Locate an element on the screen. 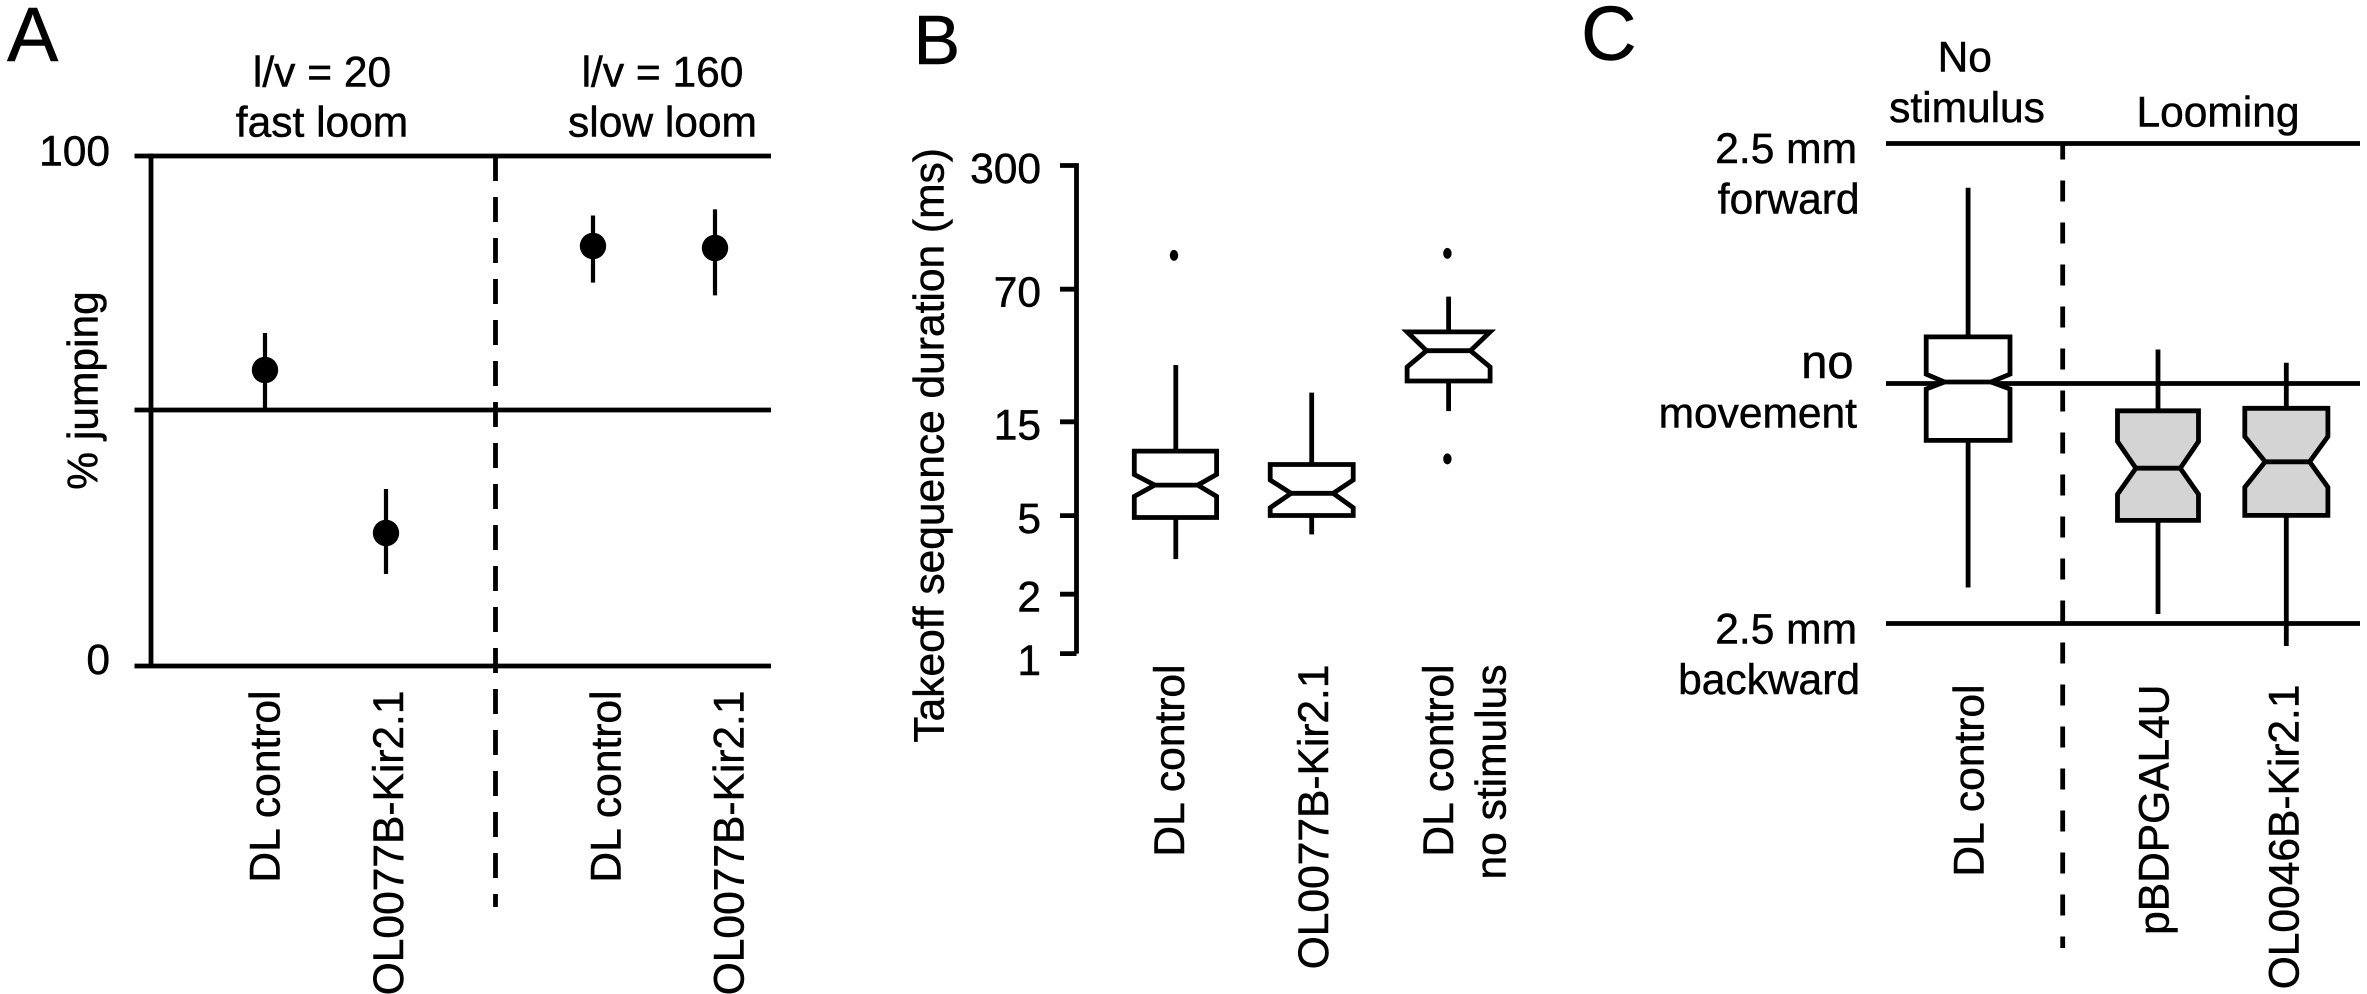 The width and height of the screenshot is (2367, 994). svg-text: backward is located at coordinates (1769, 680).